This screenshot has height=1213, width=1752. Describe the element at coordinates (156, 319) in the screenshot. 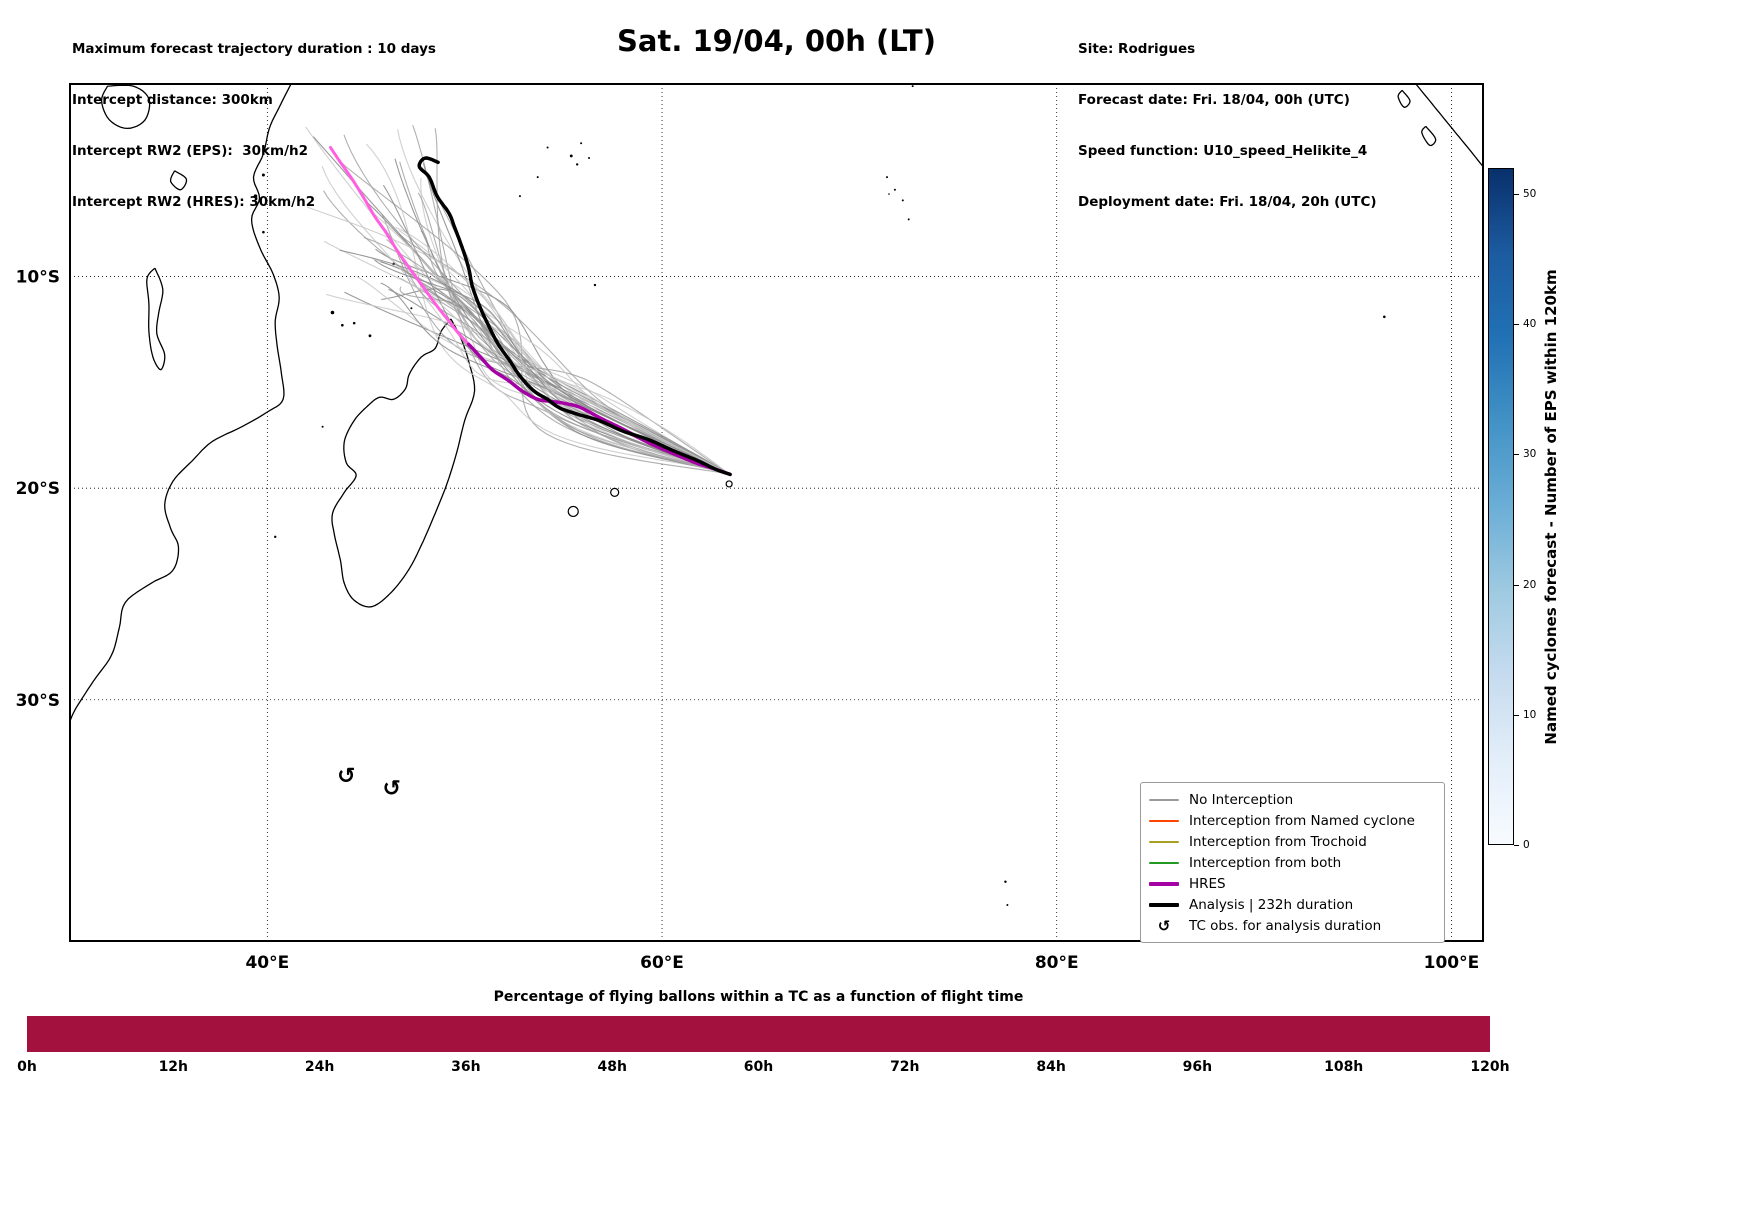

I see `coastline-lake-malawi` at that location.